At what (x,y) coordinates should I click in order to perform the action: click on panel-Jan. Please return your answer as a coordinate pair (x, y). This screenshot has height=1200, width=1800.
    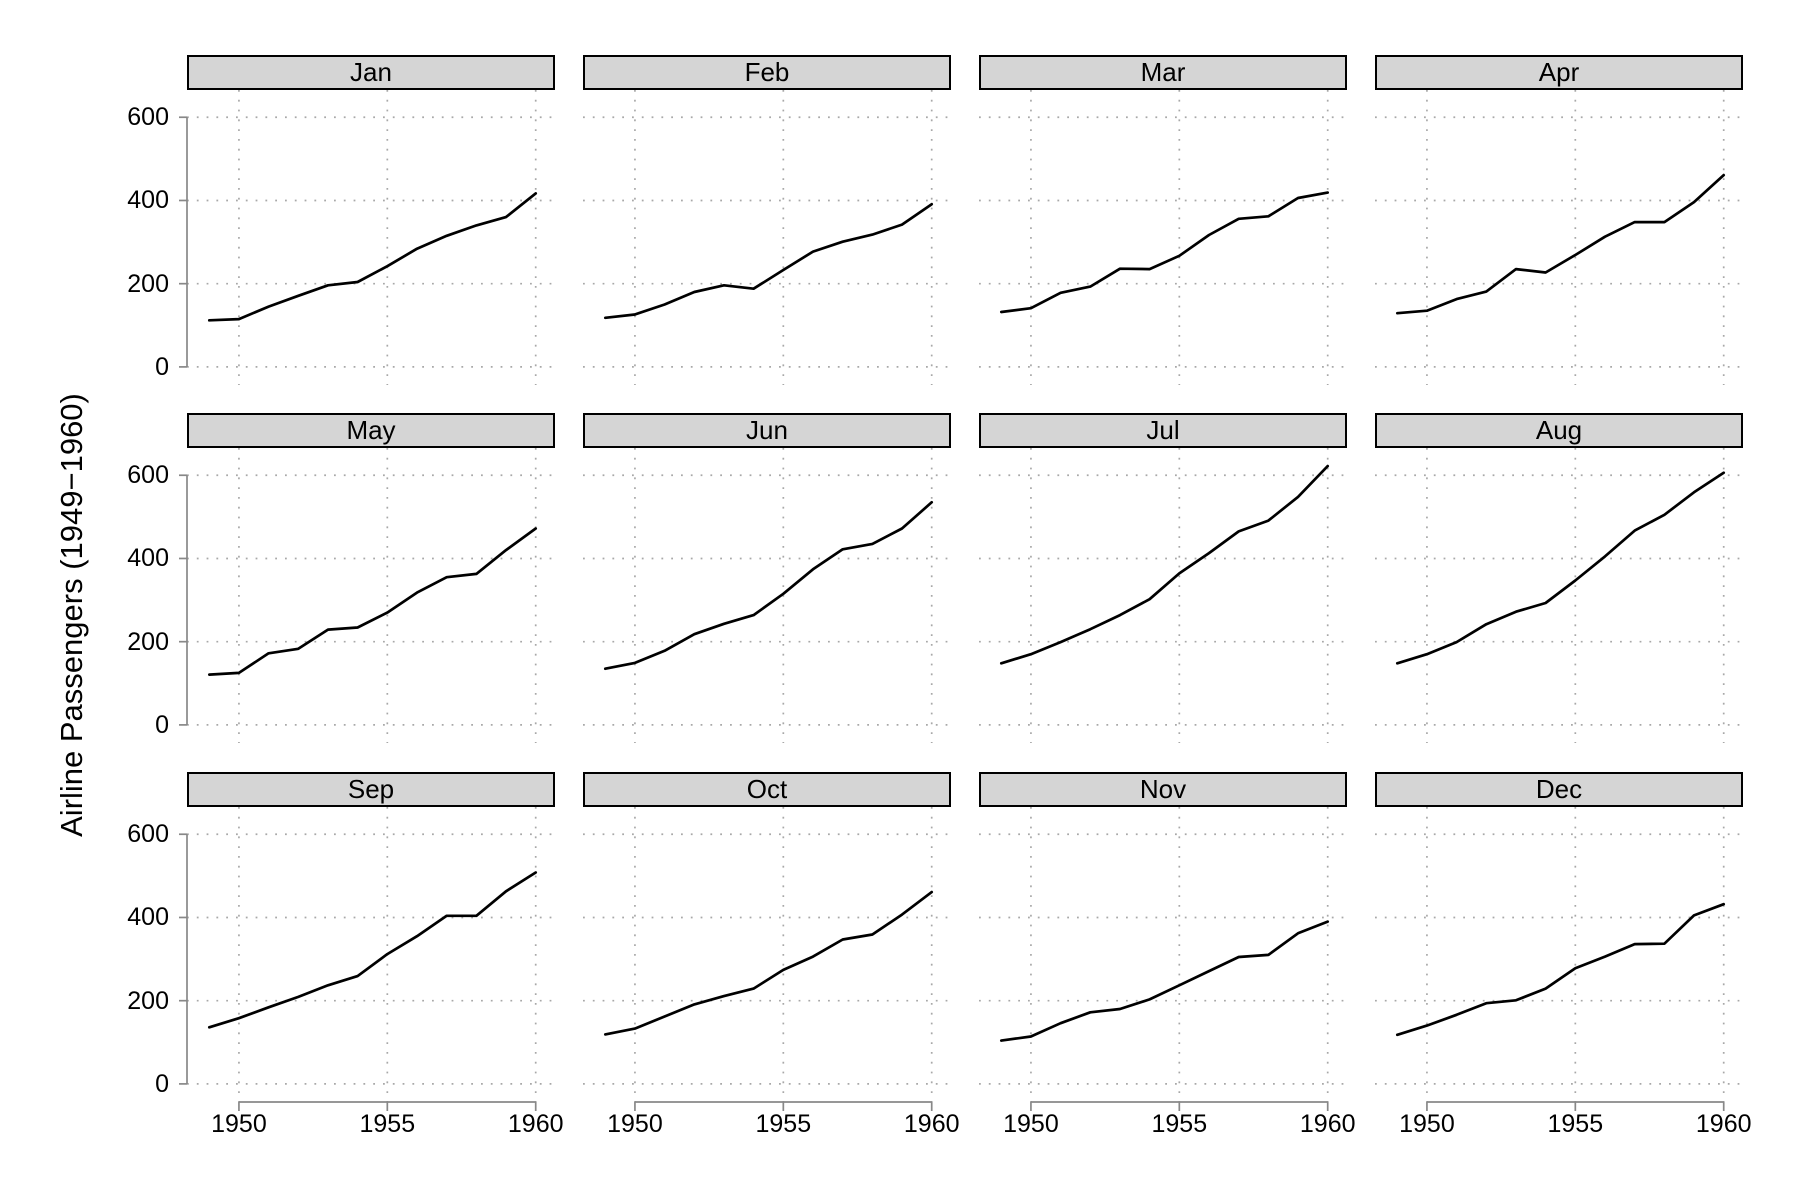
    Looking at the image, I should click on (371, 237).